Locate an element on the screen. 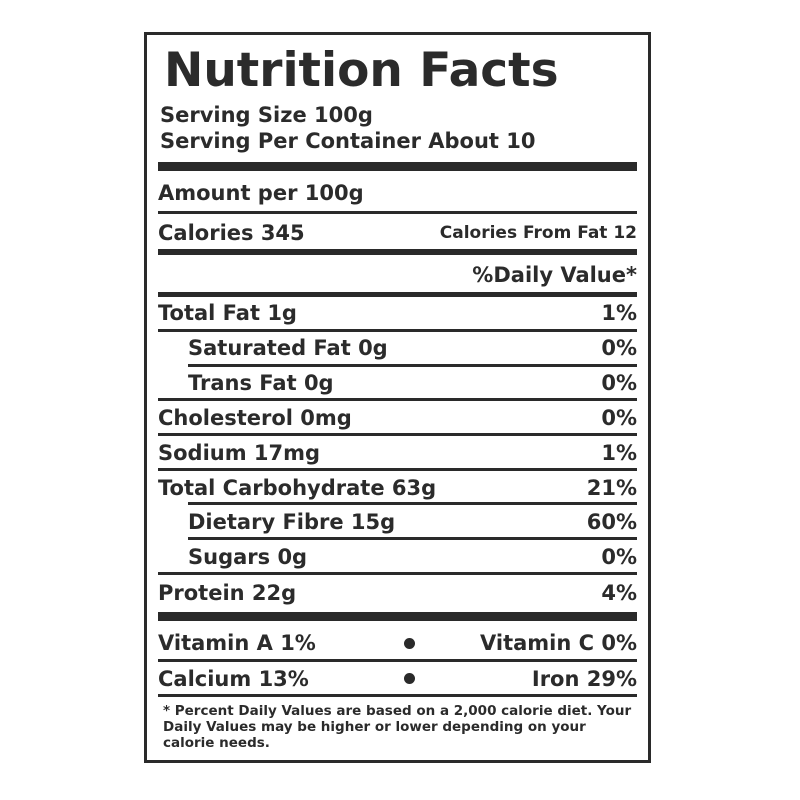 This screenshot has width=800, height=800. nutrient-label: Total Fat 1g is located at coordinates (227, 313).